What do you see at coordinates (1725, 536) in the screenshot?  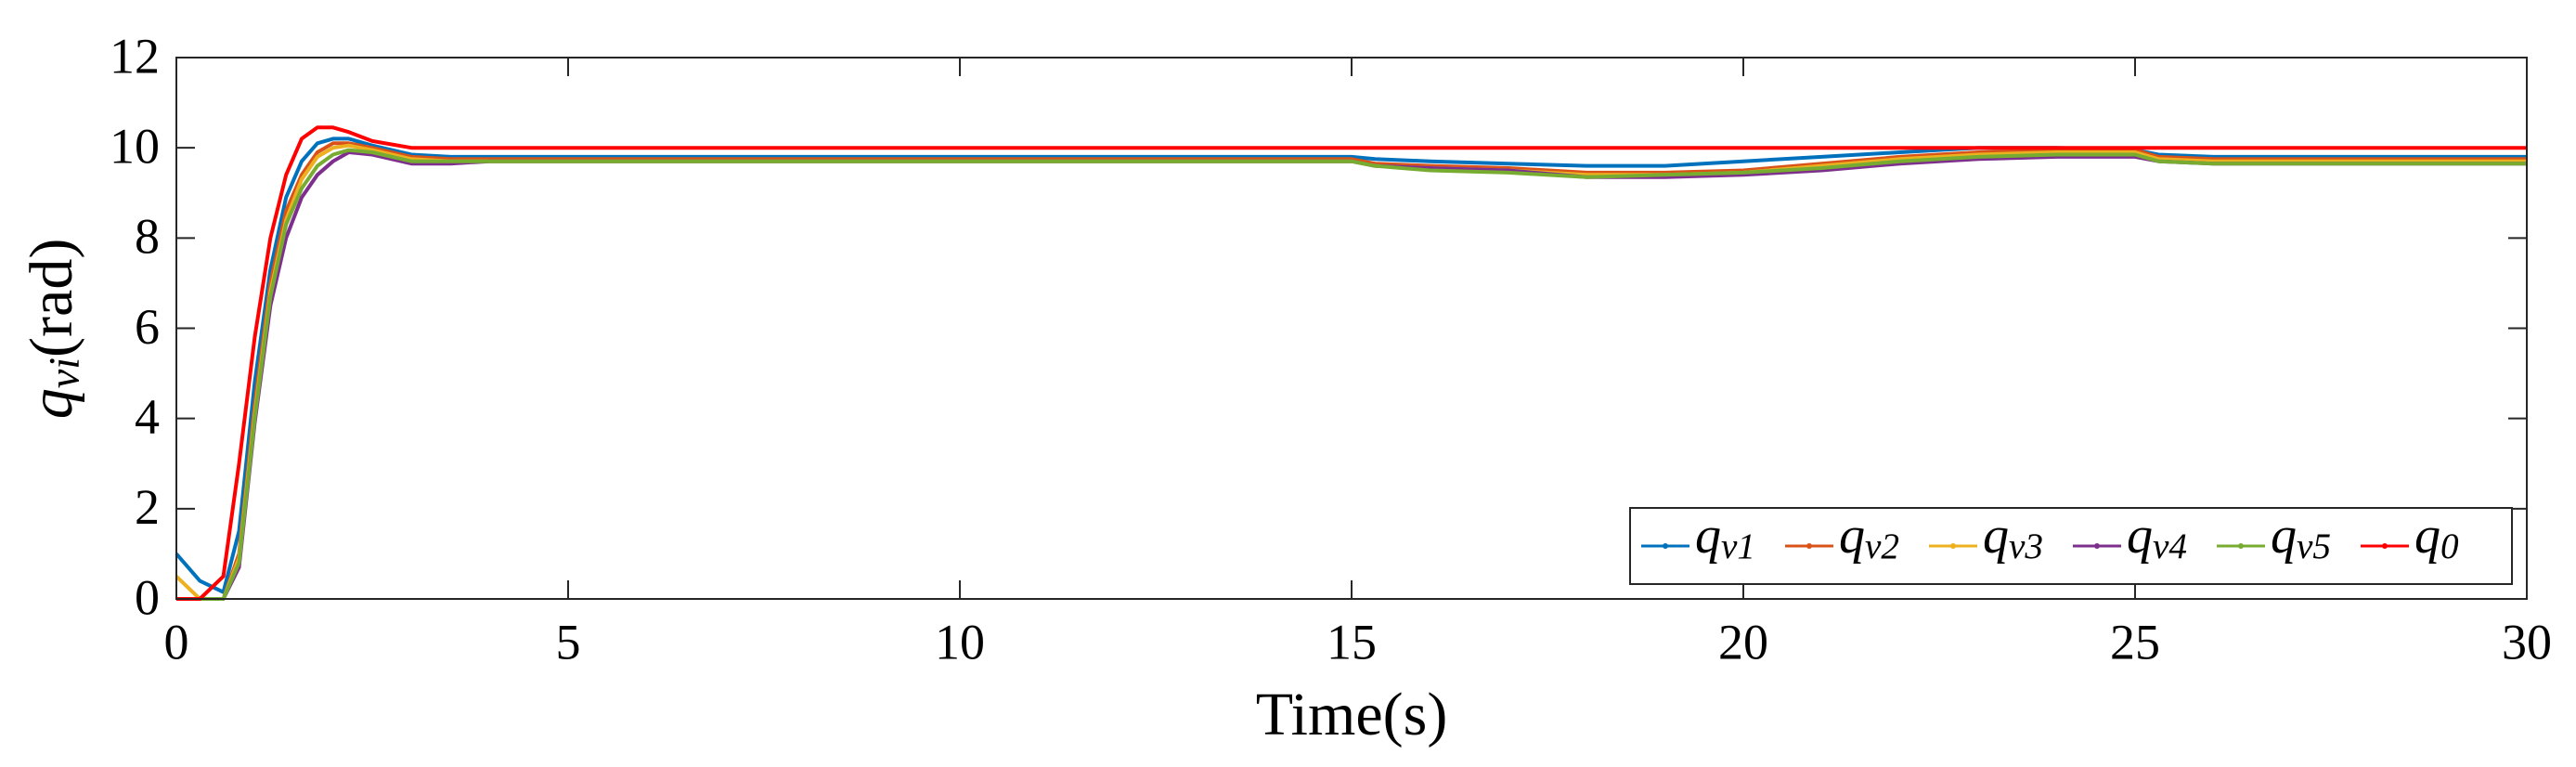 I see `legend-label: qv1` at bounding box center [1725, 536].